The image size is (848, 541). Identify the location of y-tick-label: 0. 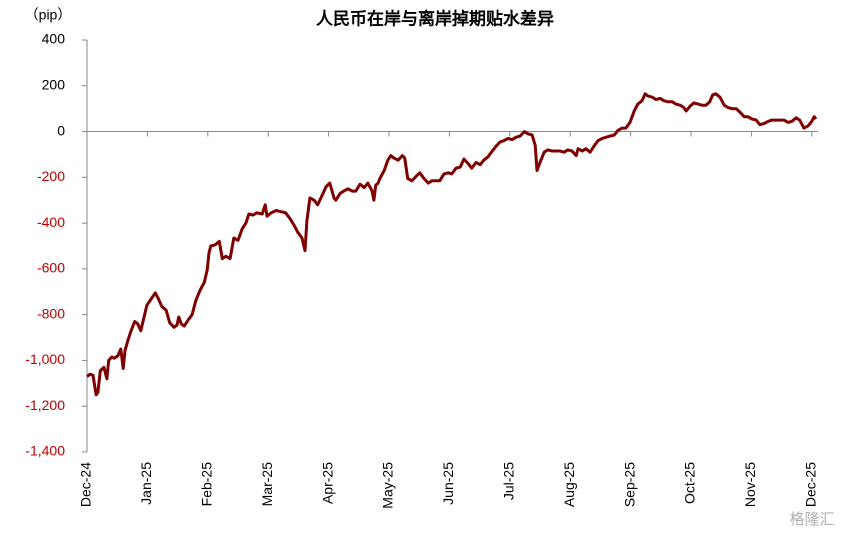
(61, 130).